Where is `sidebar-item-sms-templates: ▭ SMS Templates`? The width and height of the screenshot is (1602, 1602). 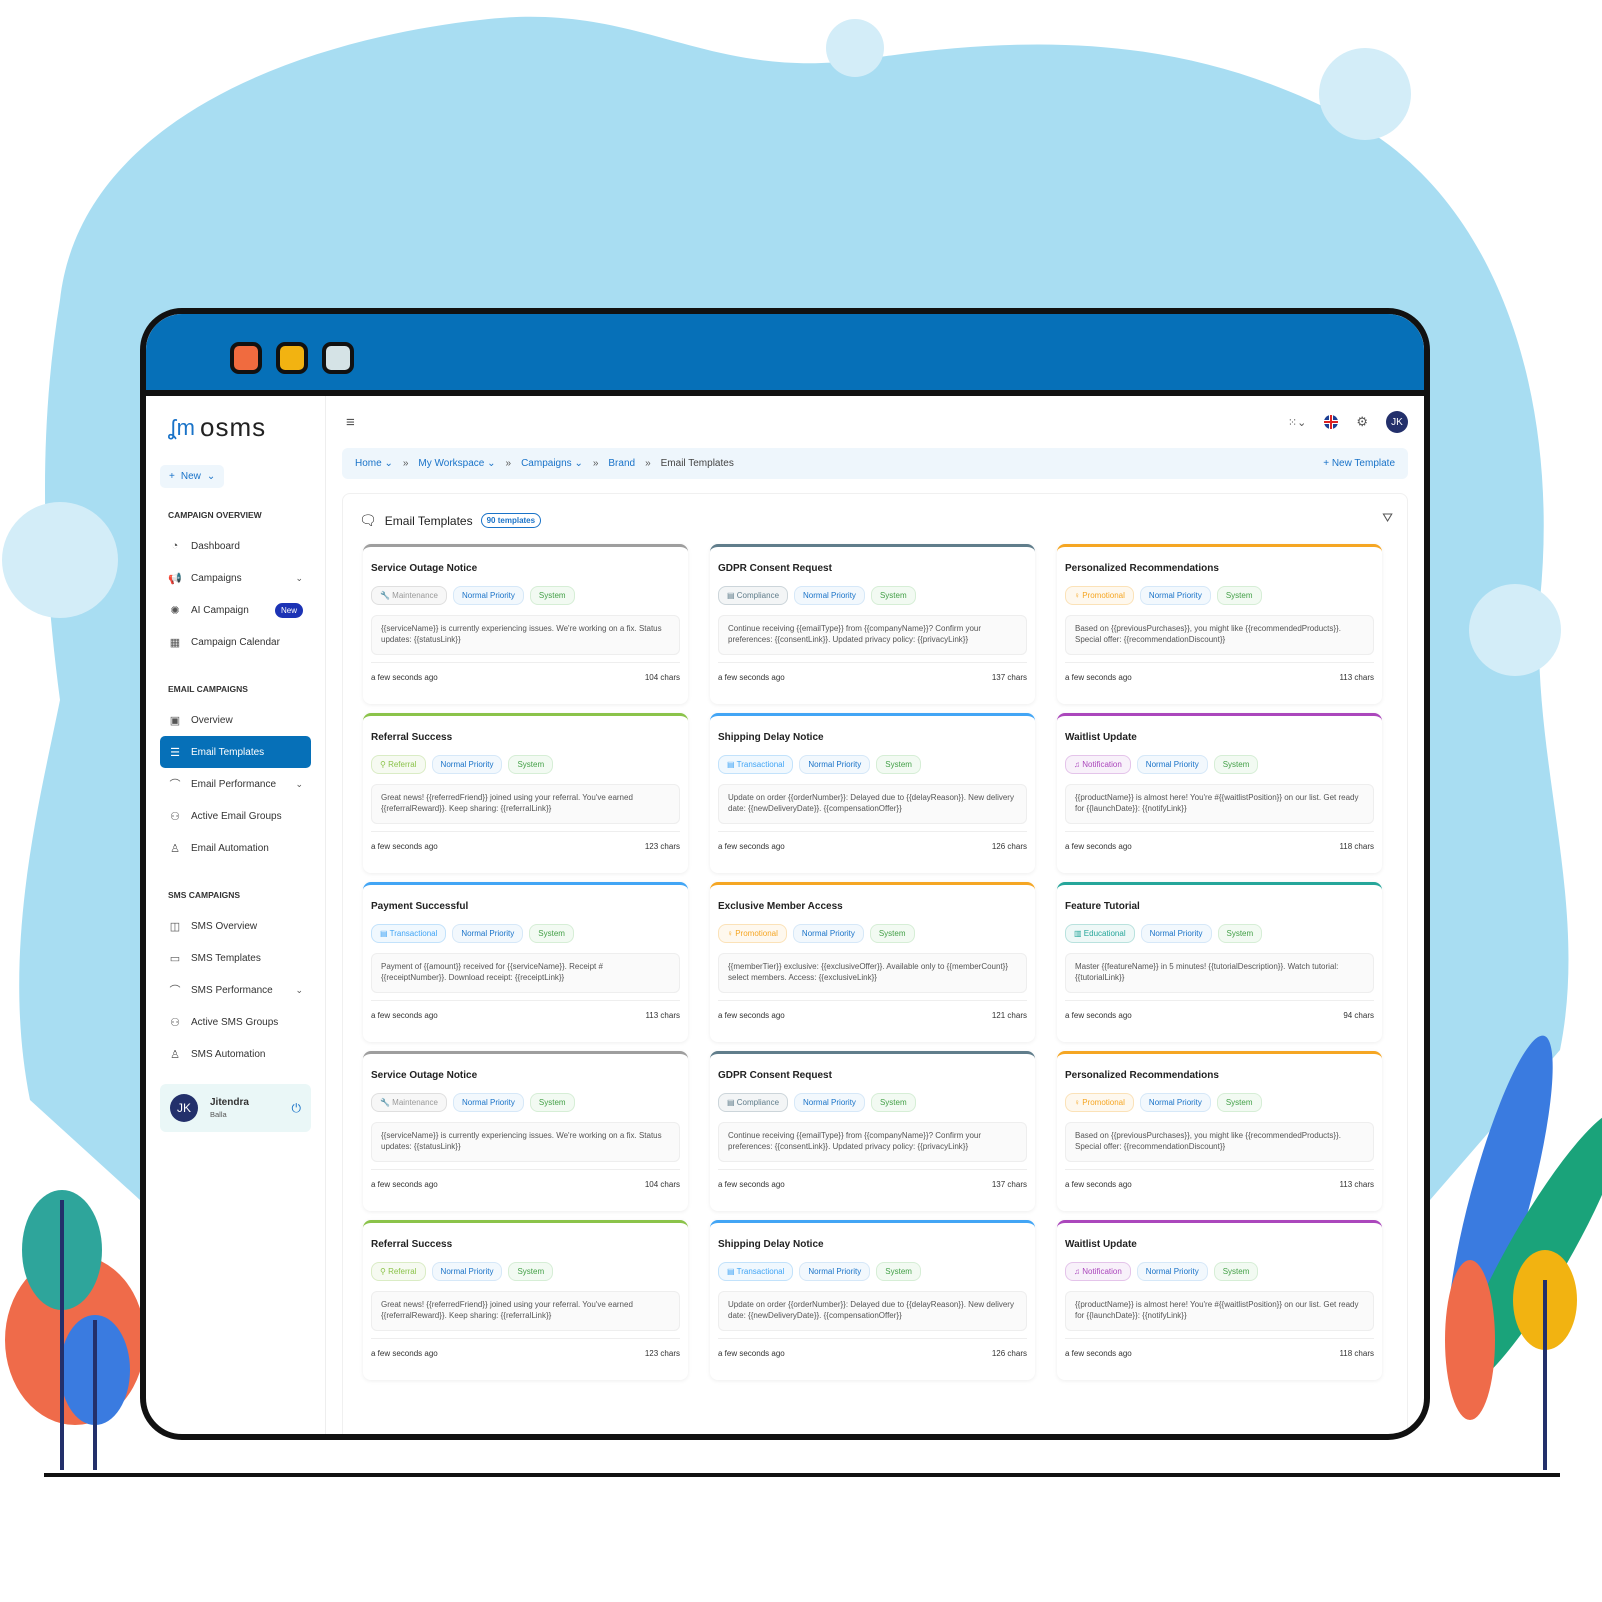 sidebar-item-sms-templates: ▭ SMS Templates is located at coordinates (235, 958).